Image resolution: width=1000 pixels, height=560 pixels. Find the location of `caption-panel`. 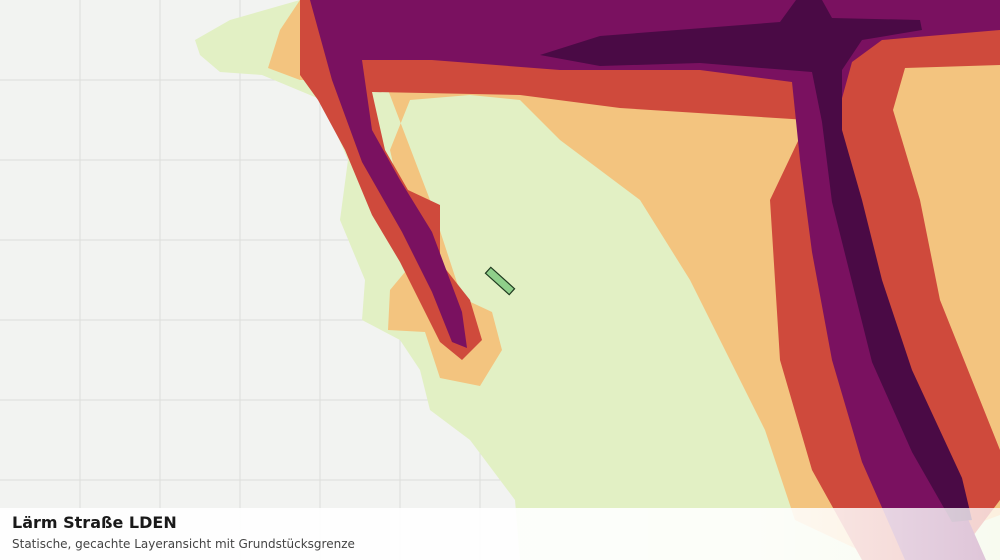

caption-panel is located at coordinates (500, 534).